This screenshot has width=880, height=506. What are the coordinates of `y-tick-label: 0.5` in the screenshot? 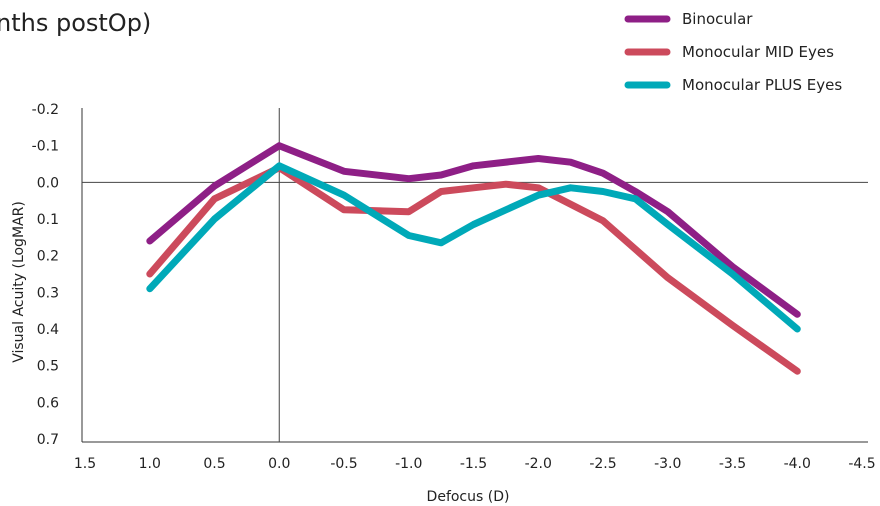 It's located at (48, 367).